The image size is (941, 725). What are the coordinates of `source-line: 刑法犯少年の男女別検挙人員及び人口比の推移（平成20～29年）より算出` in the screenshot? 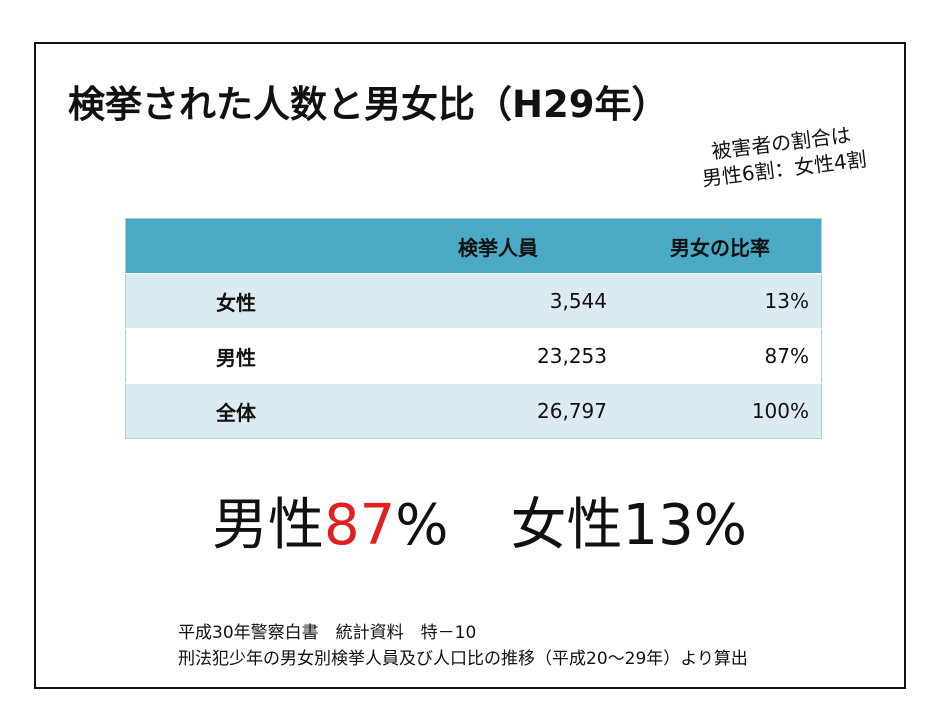 It's located at (463, 659).